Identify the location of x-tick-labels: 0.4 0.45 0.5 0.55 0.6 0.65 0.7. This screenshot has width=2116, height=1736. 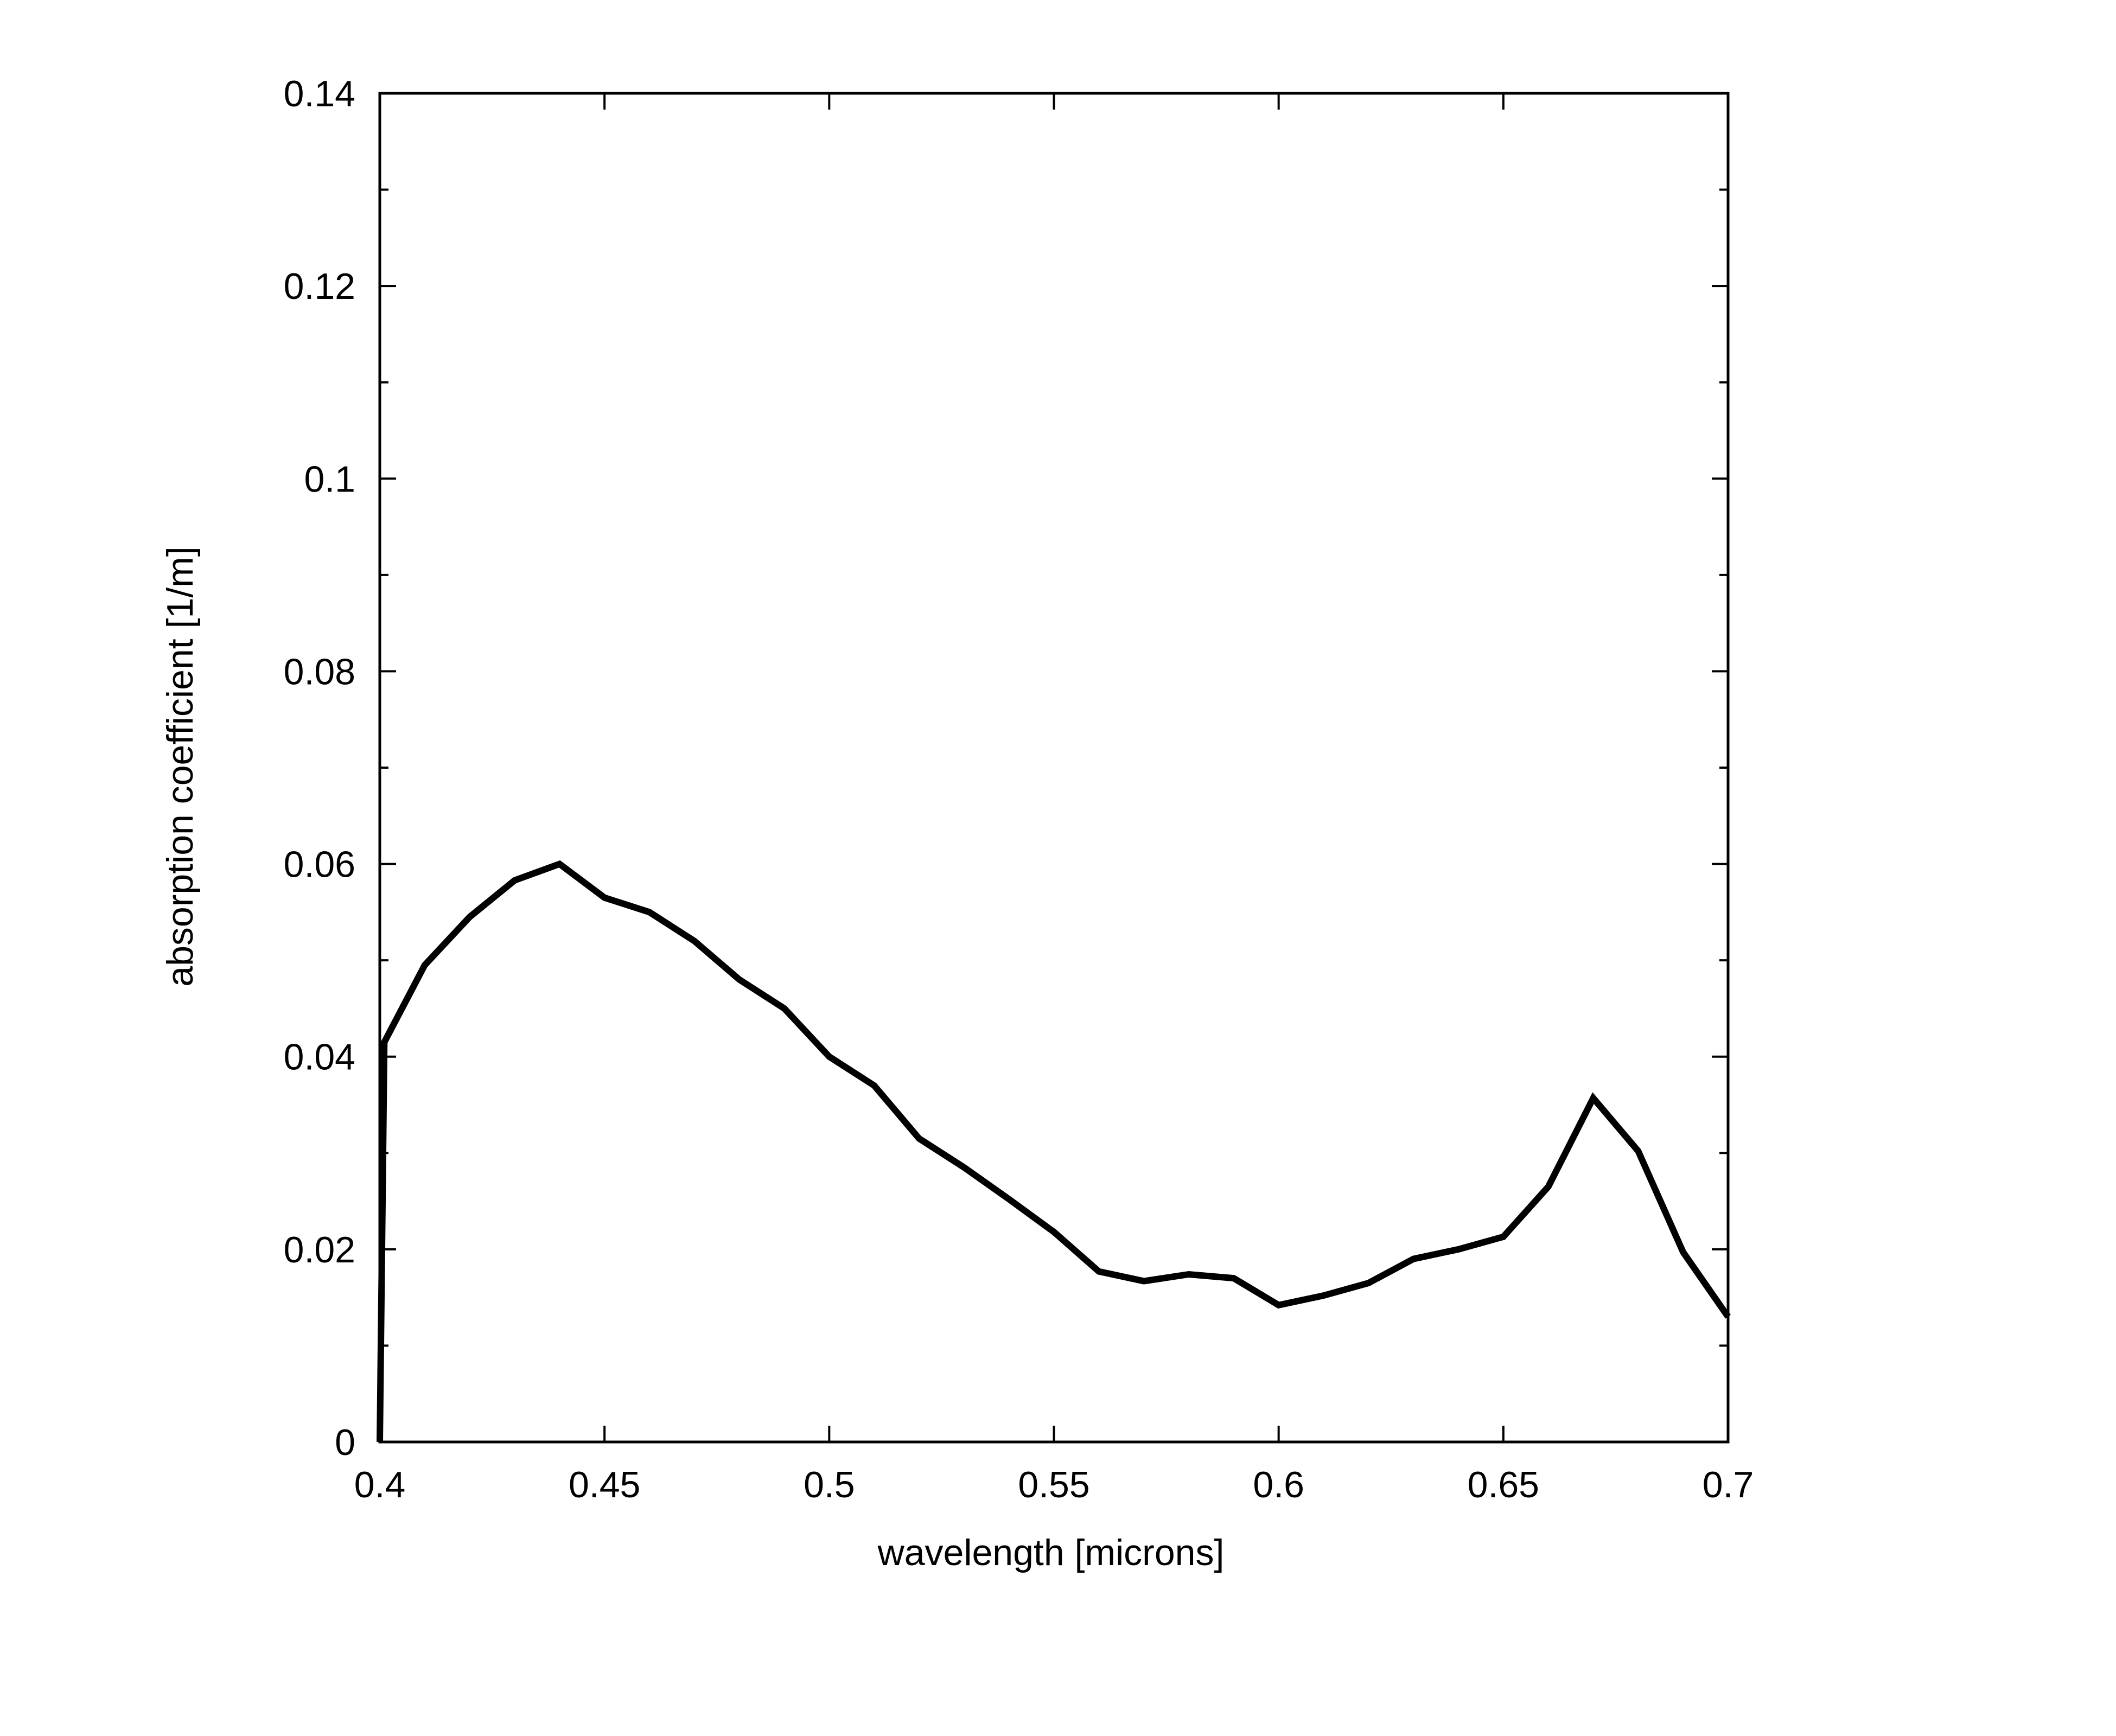
(1054, 1484).